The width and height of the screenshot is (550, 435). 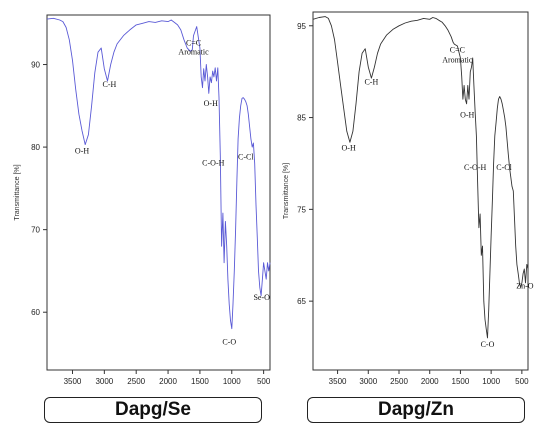 I want to click on y-tick-label: 70, so click(x=35, y=230).